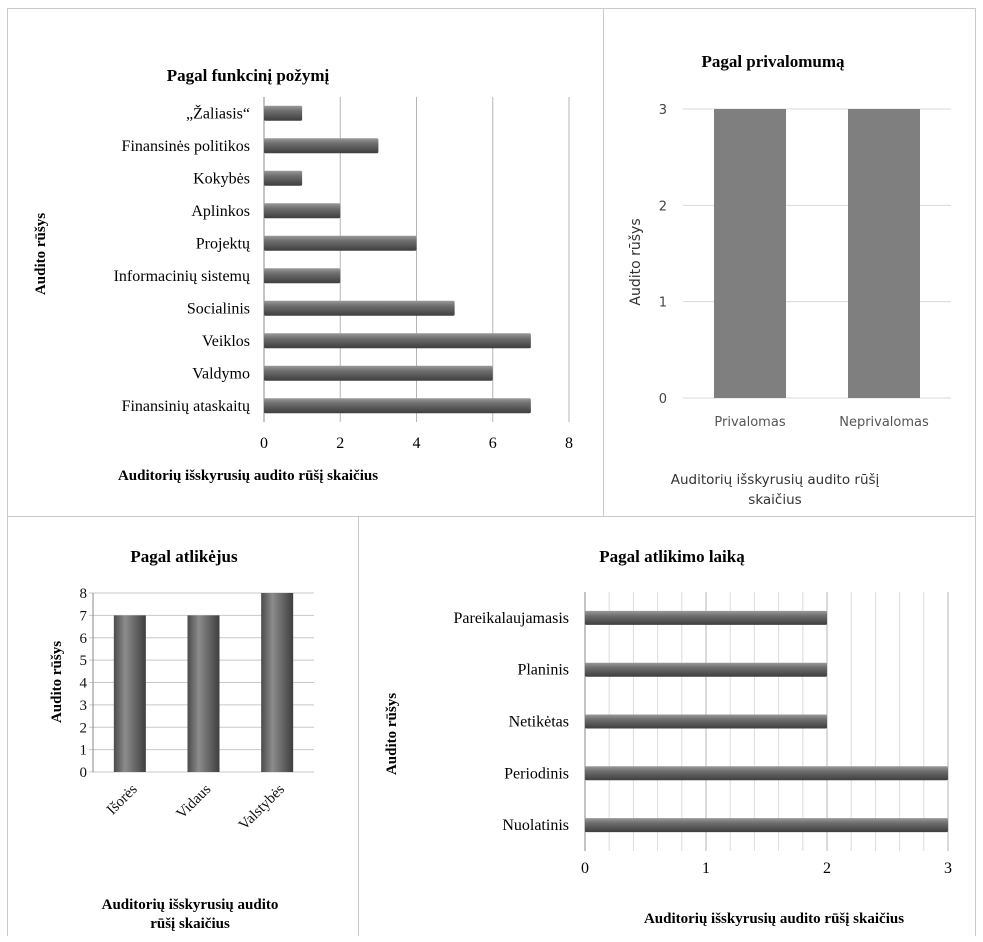 The height and width of the screenshot is (942, 983). Describe the element at coordinates (884, 422) in the screenshot. I see `category-label: Neprivalomas` at that location.